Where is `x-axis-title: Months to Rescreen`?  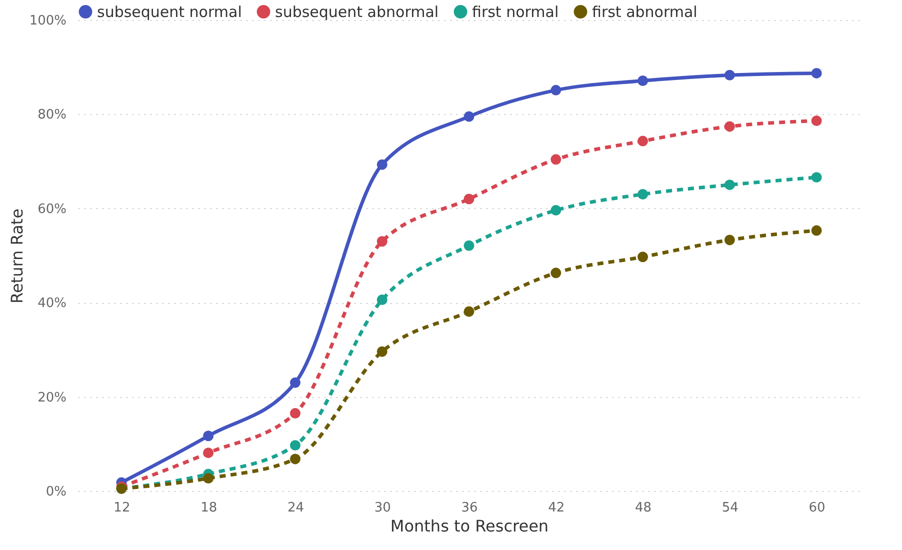 x-axis-title: Months to Rescreen is located at coordinates (469, 526).